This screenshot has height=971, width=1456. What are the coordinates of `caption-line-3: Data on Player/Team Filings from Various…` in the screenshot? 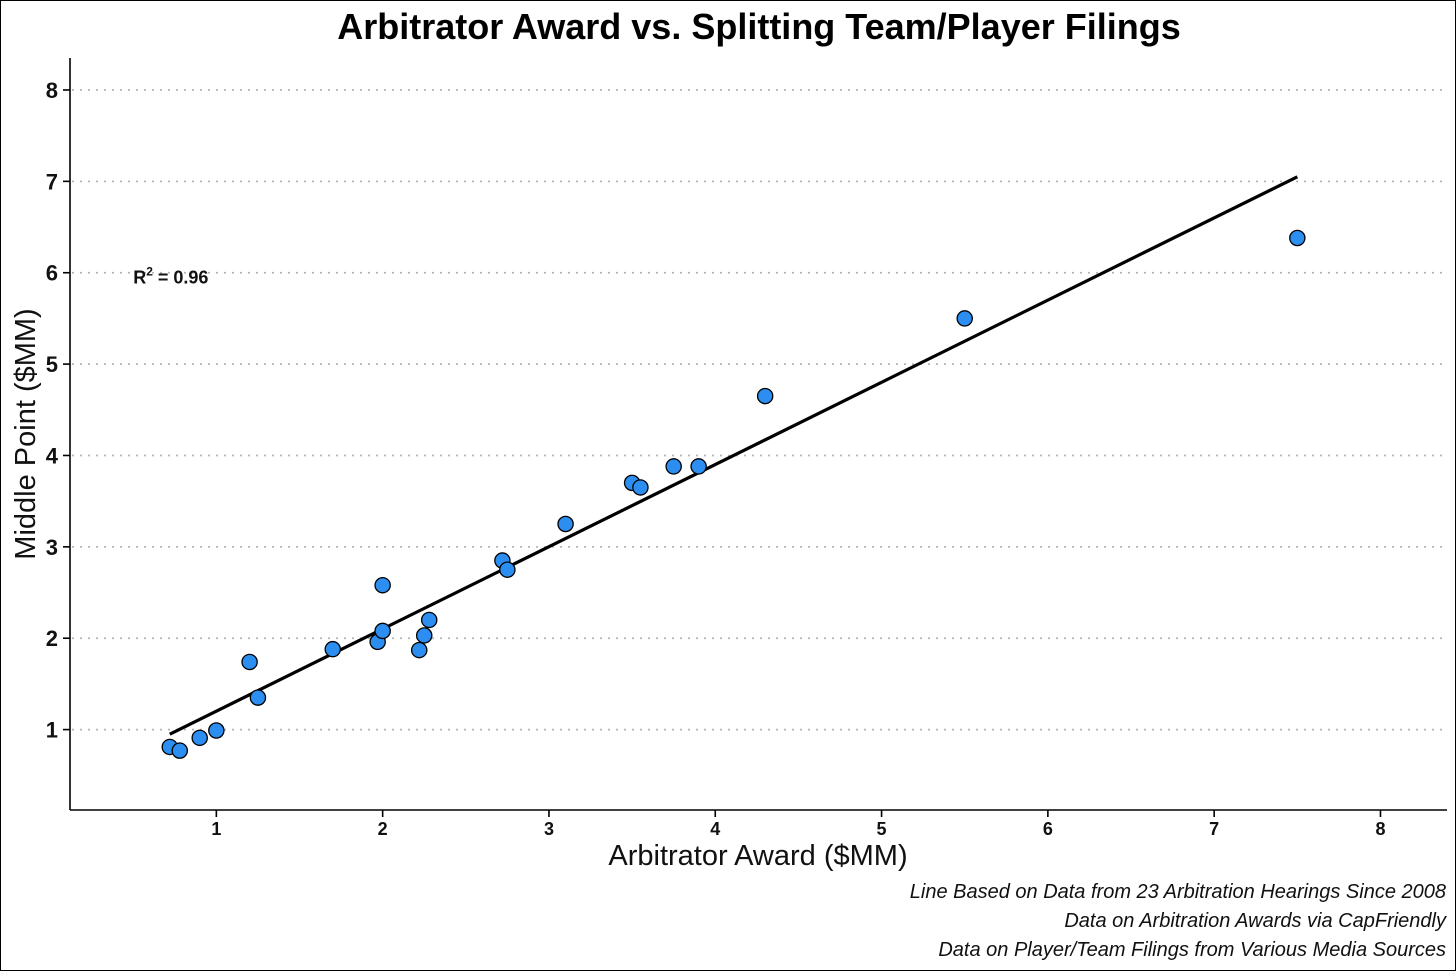 It's located at (1192, 950).